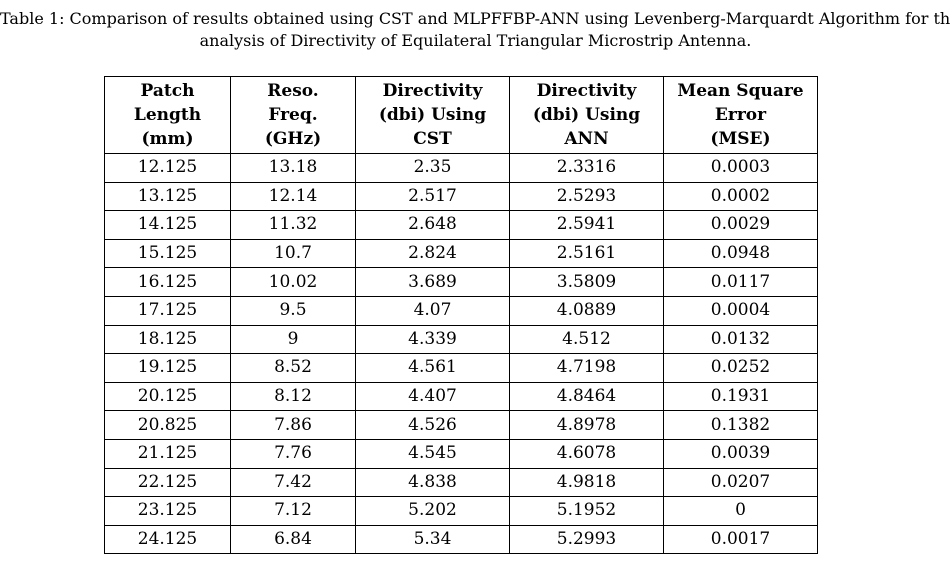  What do you see at coordinates (740, 482) in the screenshot?
I see `cell-mse: 0.0207` at bounding box center [740, 482].